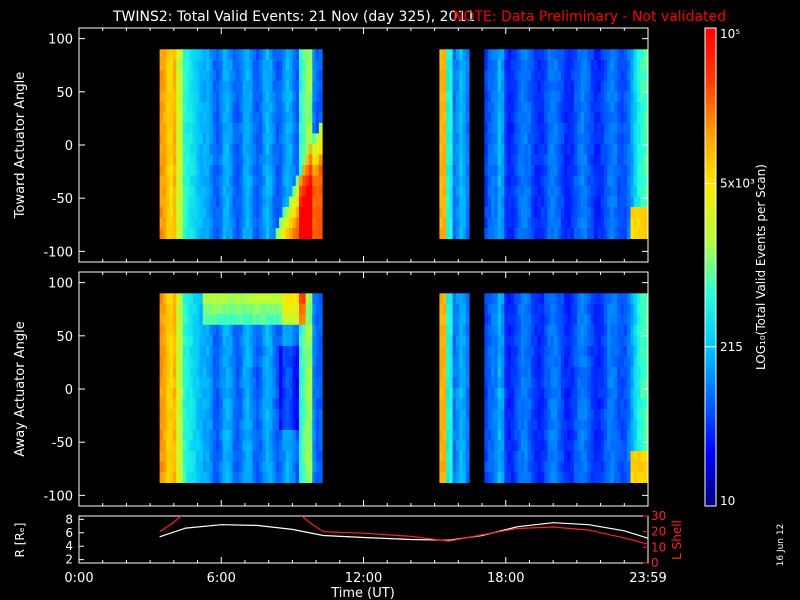 Image resolution: width=800 pixels, height=600 pixels. I want to click on time-tick-label: 12:00, so click(363, 578).